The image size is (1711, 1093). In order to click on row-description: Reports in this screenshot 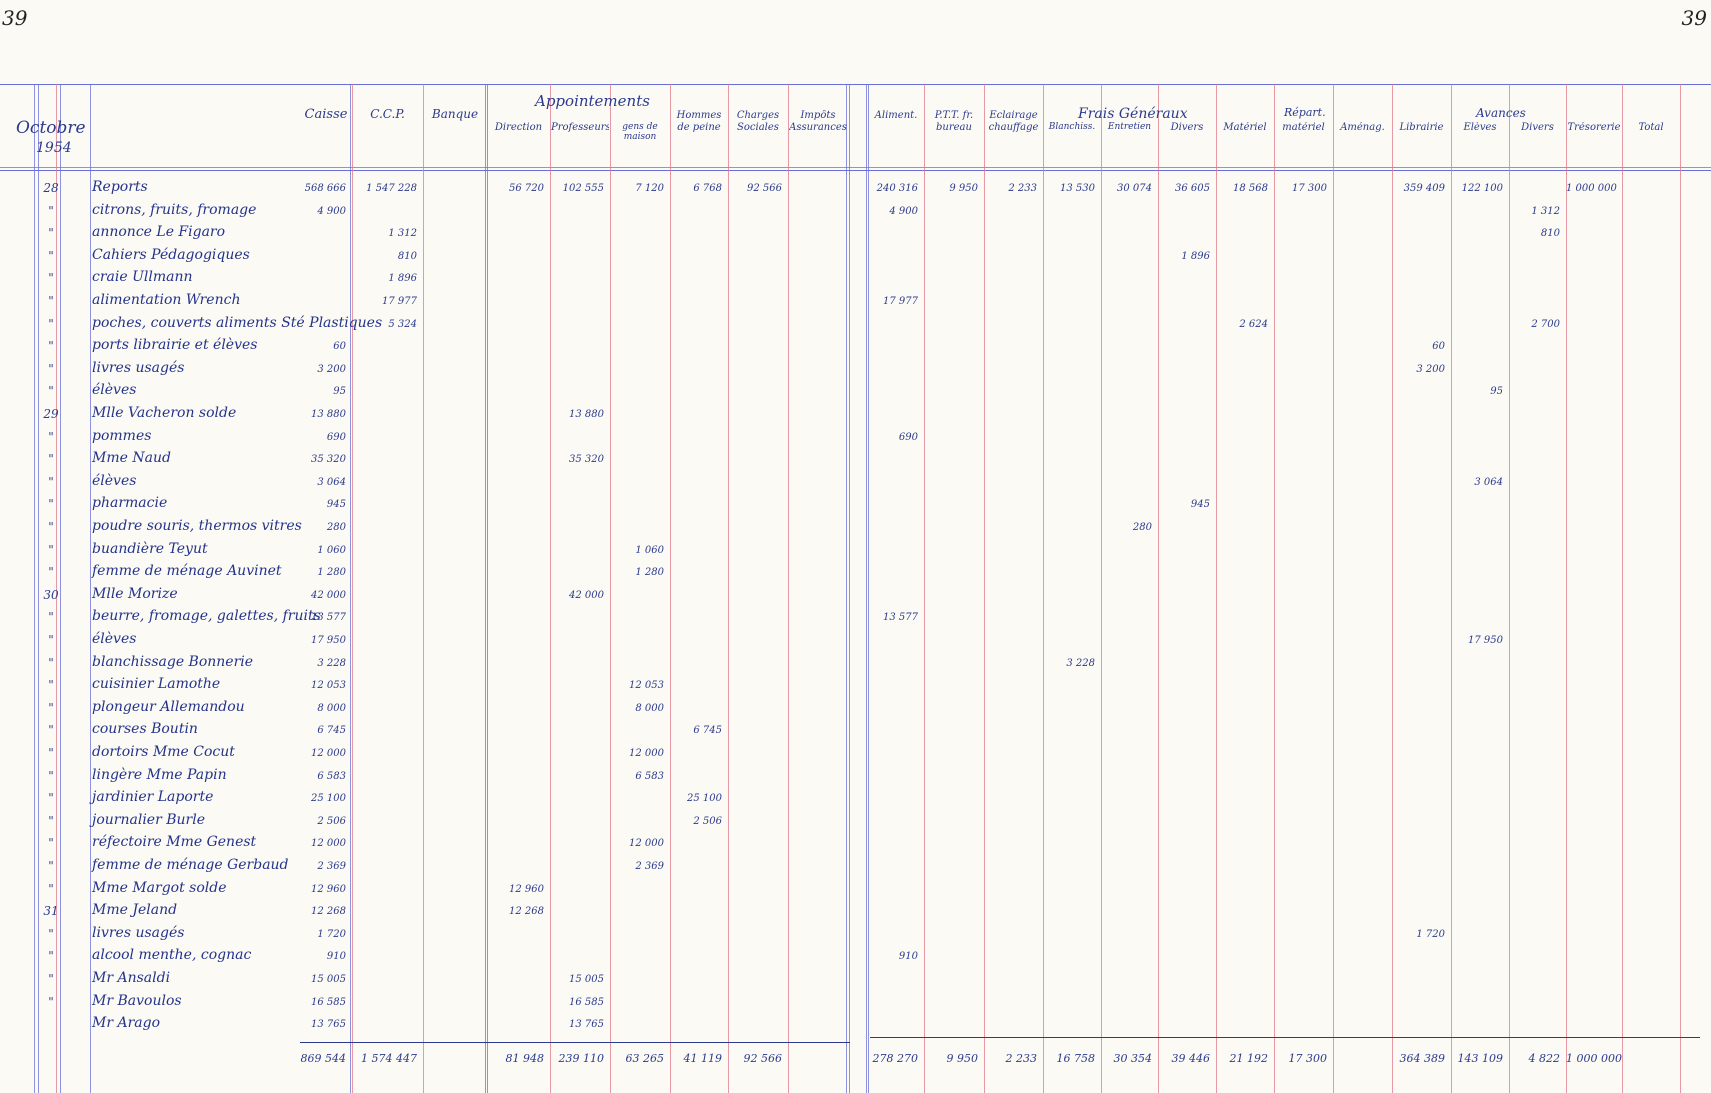, I will do `click(120, 187)`.